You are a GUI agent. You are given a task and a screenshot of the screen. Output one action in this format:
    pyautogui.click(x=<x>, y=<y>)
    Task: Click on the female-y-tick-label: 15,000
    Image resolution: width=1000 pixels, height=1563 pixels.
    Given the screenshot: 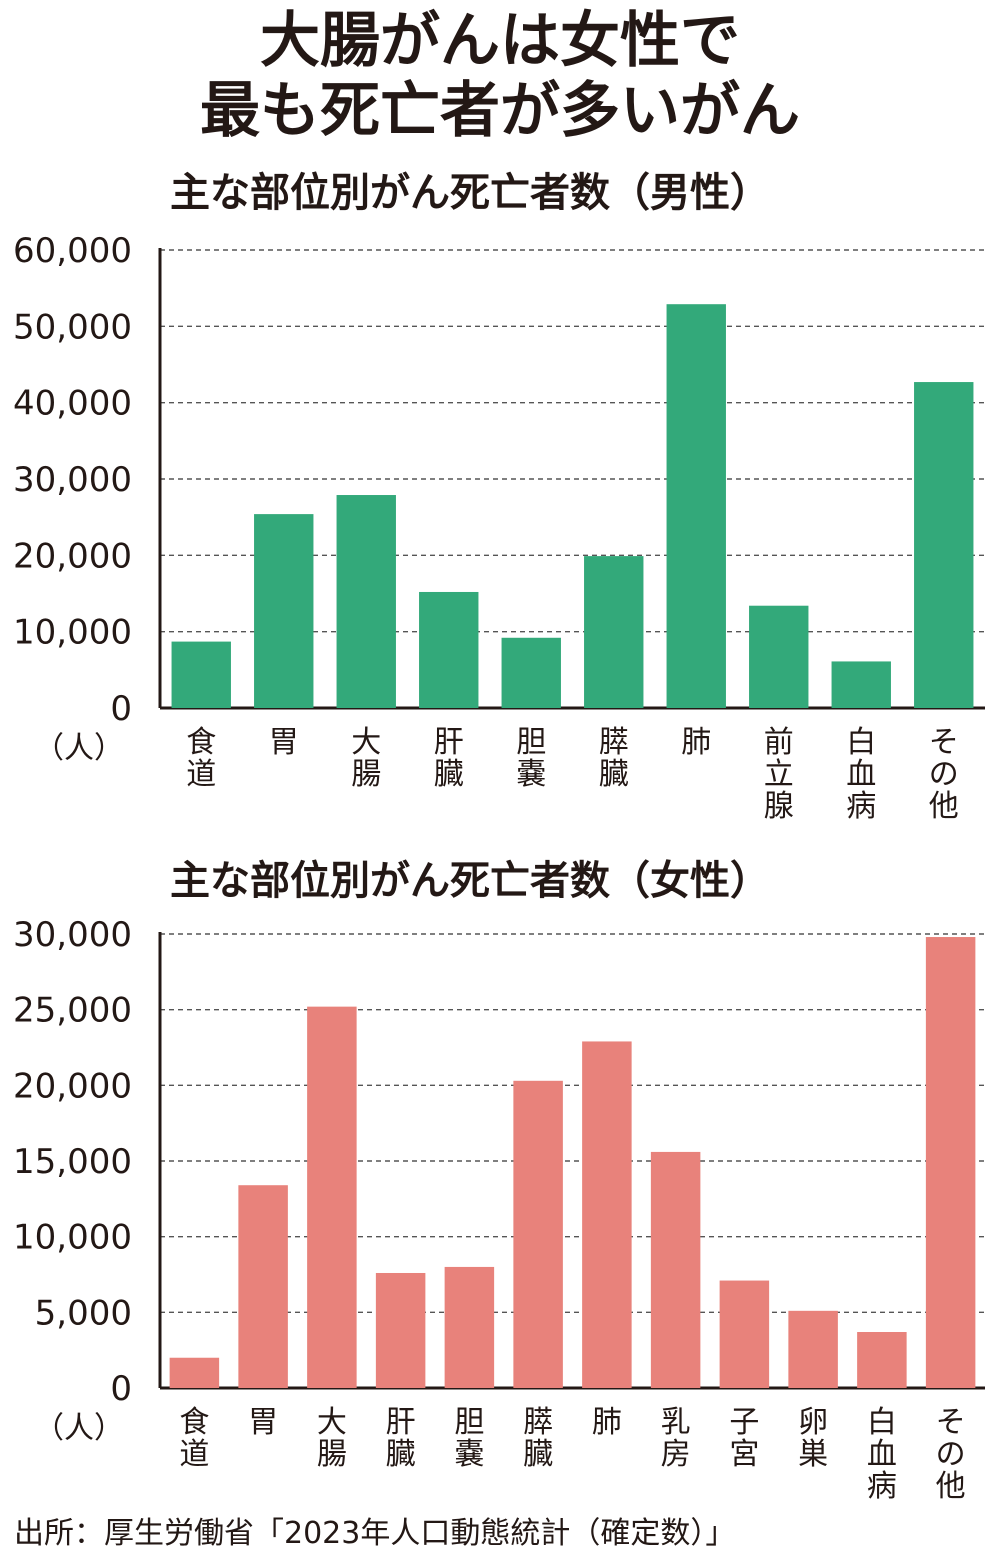 What is the action you would take?
    pyautogui.click(x=72, y=1162)
    